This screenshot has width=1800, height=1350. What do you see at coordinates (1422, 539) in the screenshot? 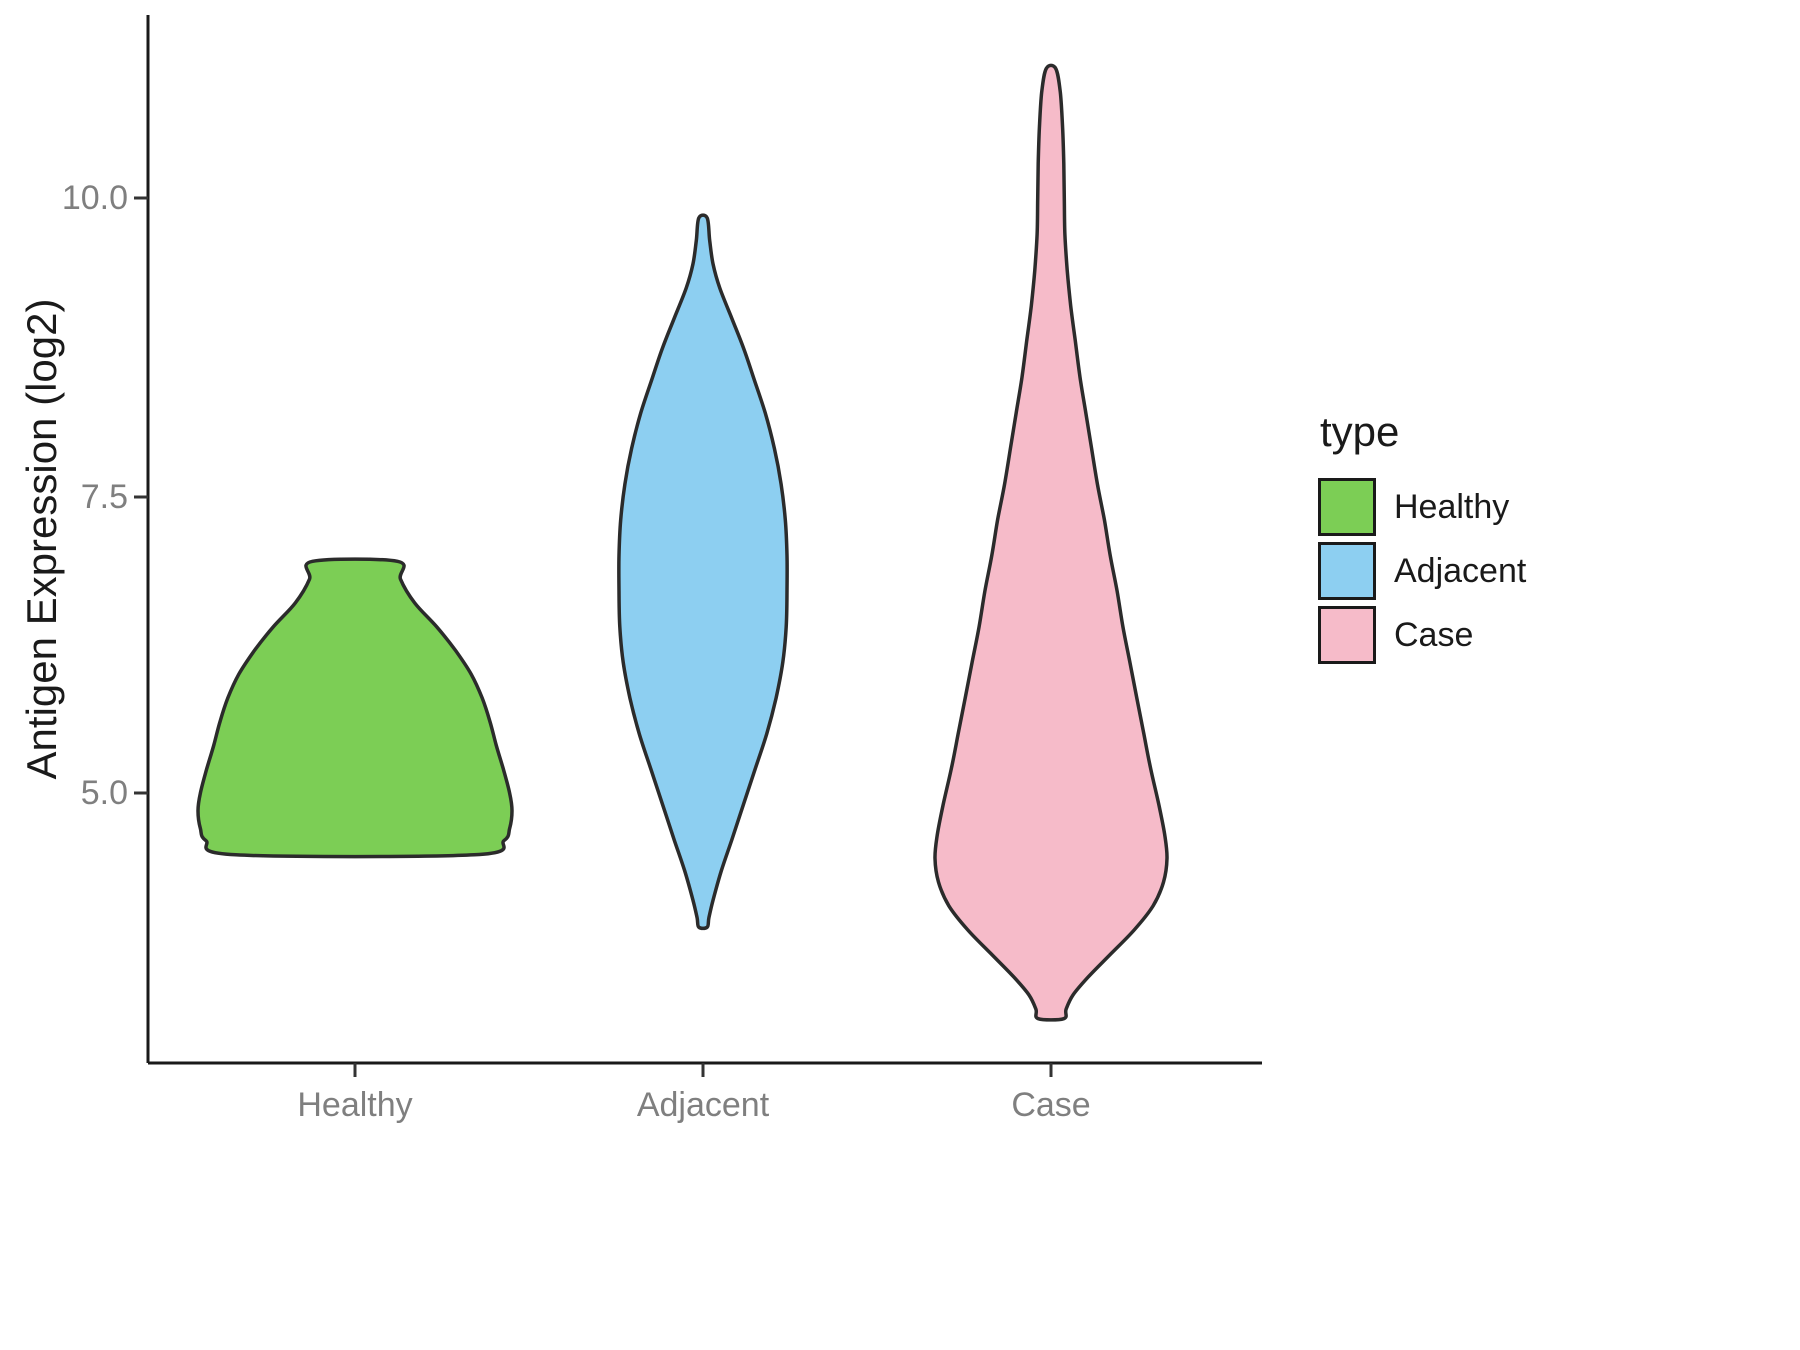
I see `legend: type Healthy Adjacent Case` at bounding box center [1422, 539].